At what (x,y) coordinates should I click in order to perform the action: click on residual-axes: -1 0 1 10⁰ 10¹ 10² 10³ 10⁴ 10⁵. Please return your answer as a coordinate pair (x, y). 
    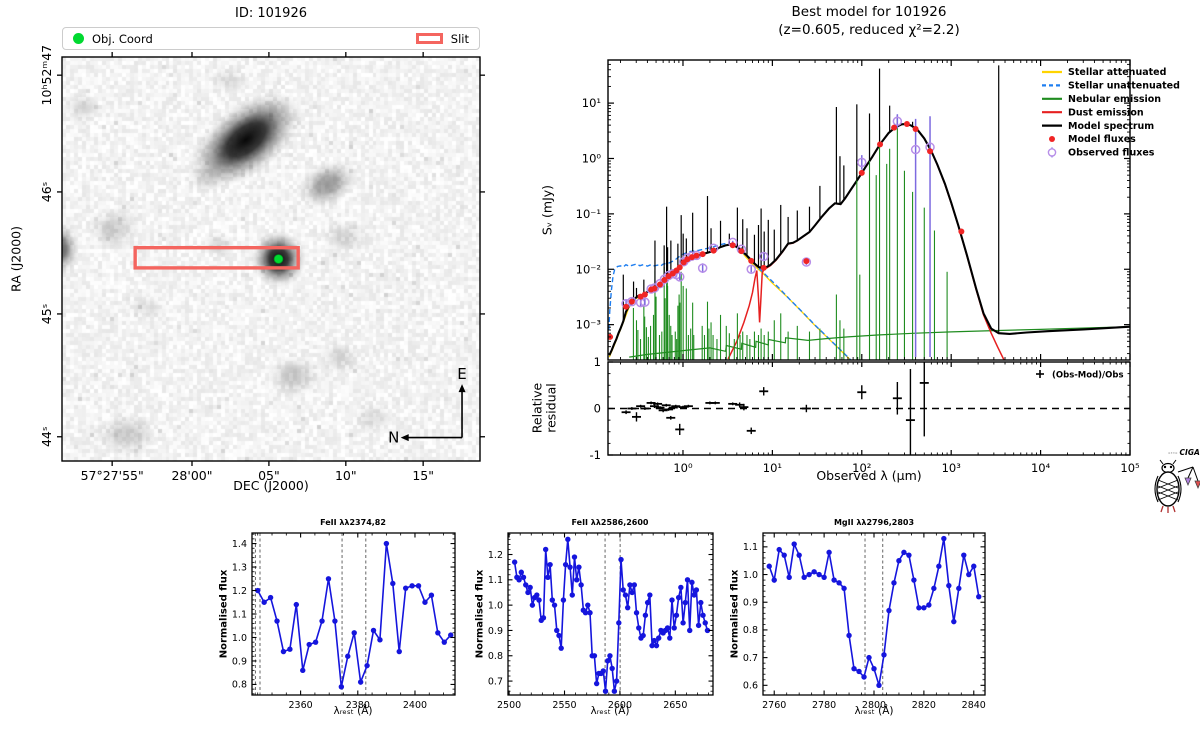
    Looking at the image, I should click on (865, 415).